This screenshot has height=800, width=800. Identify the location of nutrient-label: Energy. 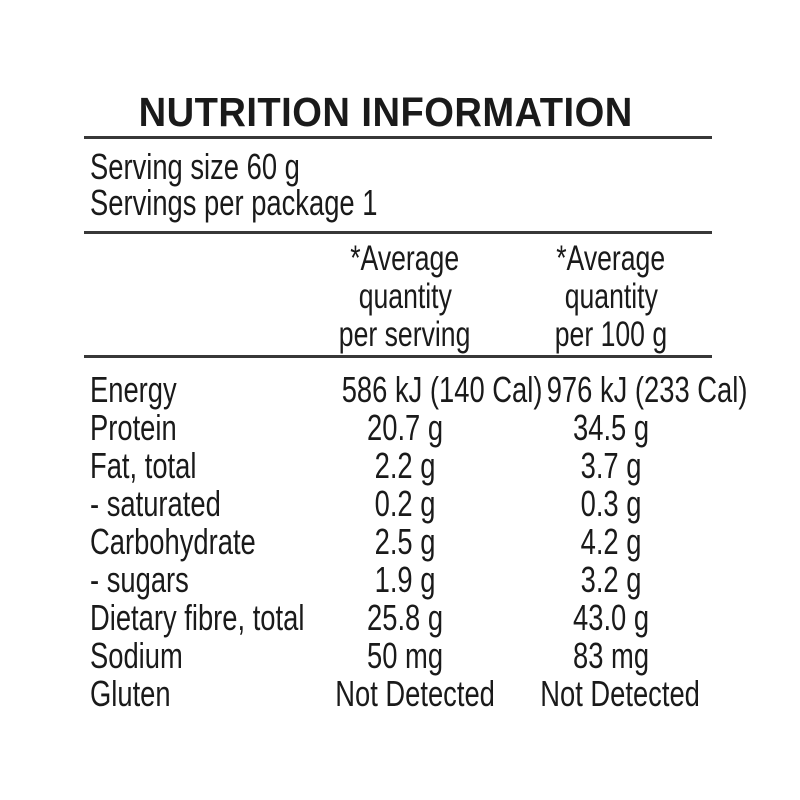
(133, 389).